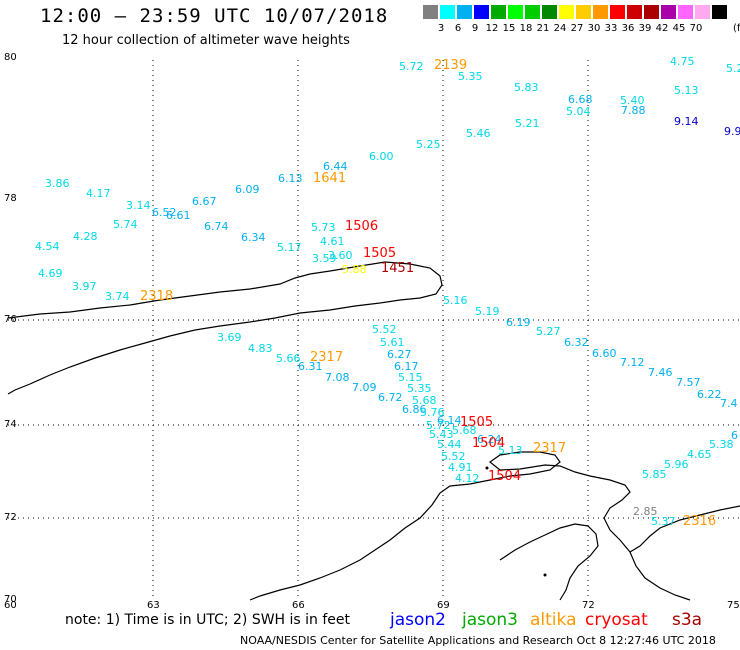 The width and height of the screenshot is (740, 650). Describe the element at coordinates (225, 328) in the screenshot. I see `coastline-north-island` at that location.